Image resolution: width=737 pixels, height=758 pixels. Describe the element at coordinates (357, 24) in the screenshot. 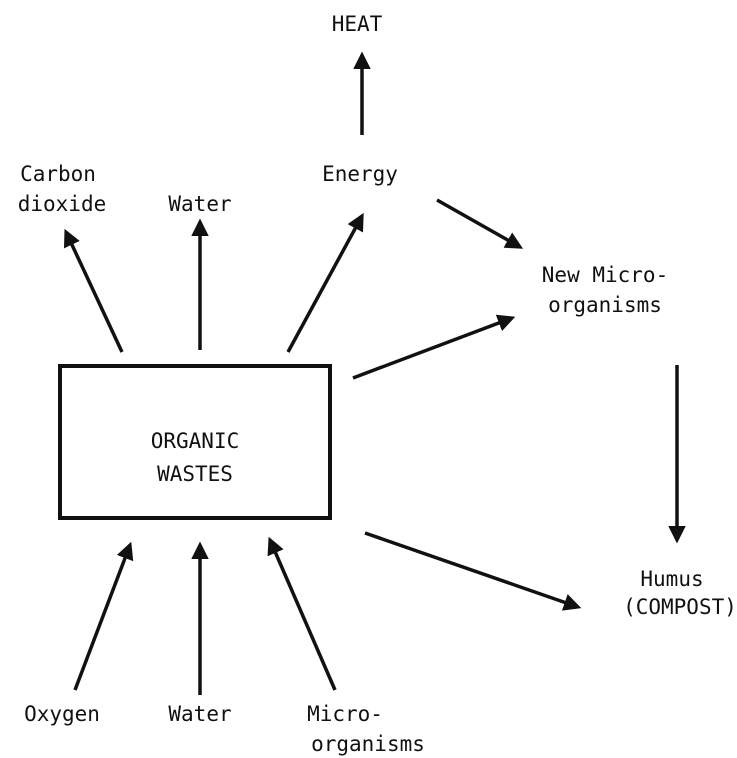

I see `label: HEAT` at that location.